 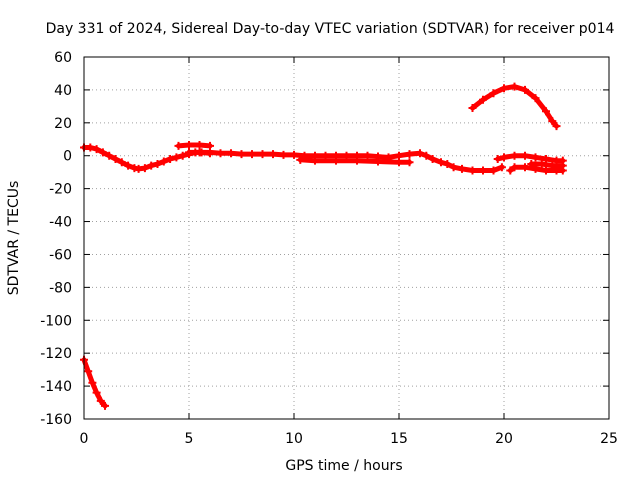 What do you see at coordinates (84, 439) in the screenshot?
I see `x-tick-label: 0` at bounding box center [84, 439].